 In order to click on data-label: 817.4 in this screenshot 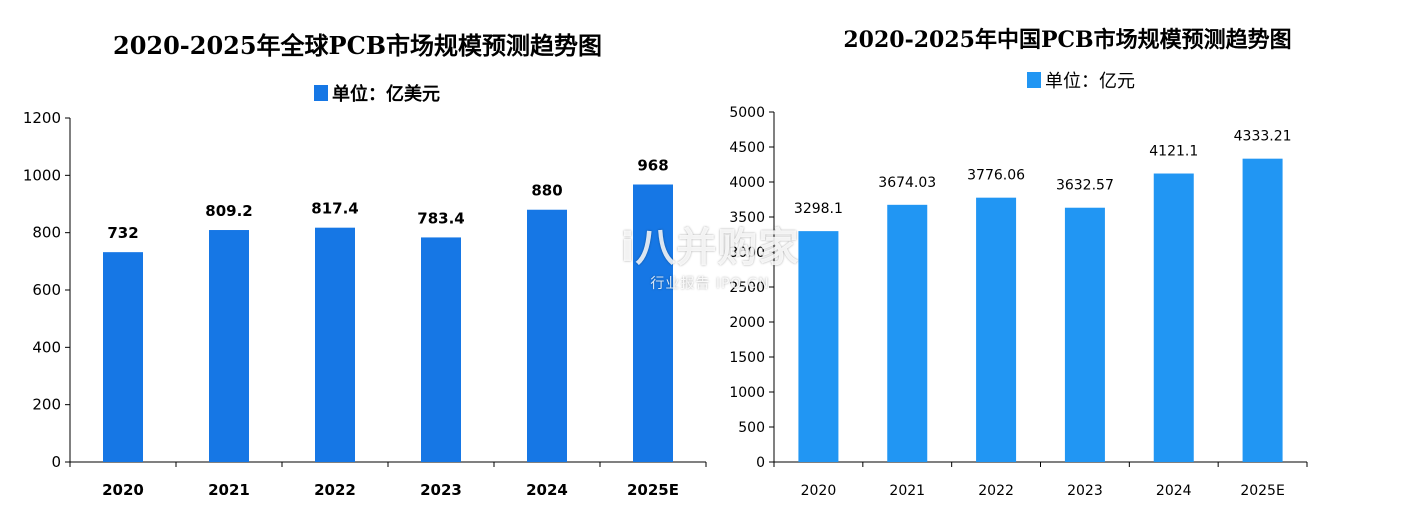, I will do `click(334, 209)`.